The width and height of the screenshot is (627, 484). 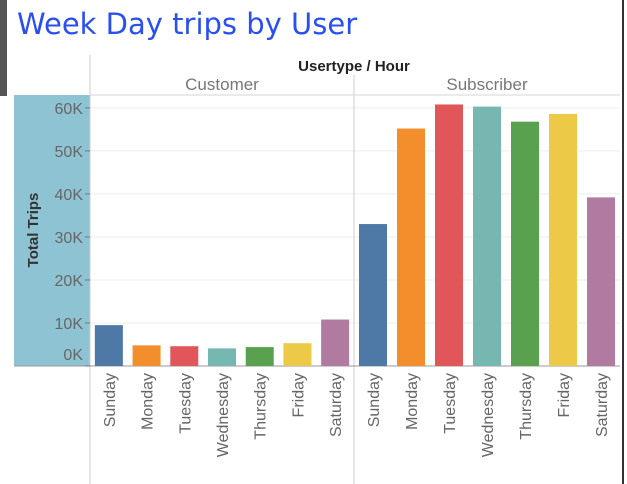 What do you see at coordinates (69, 109) in the screenshot?
I see `y-tick-label: 60K` at bounding box center [69, 109].